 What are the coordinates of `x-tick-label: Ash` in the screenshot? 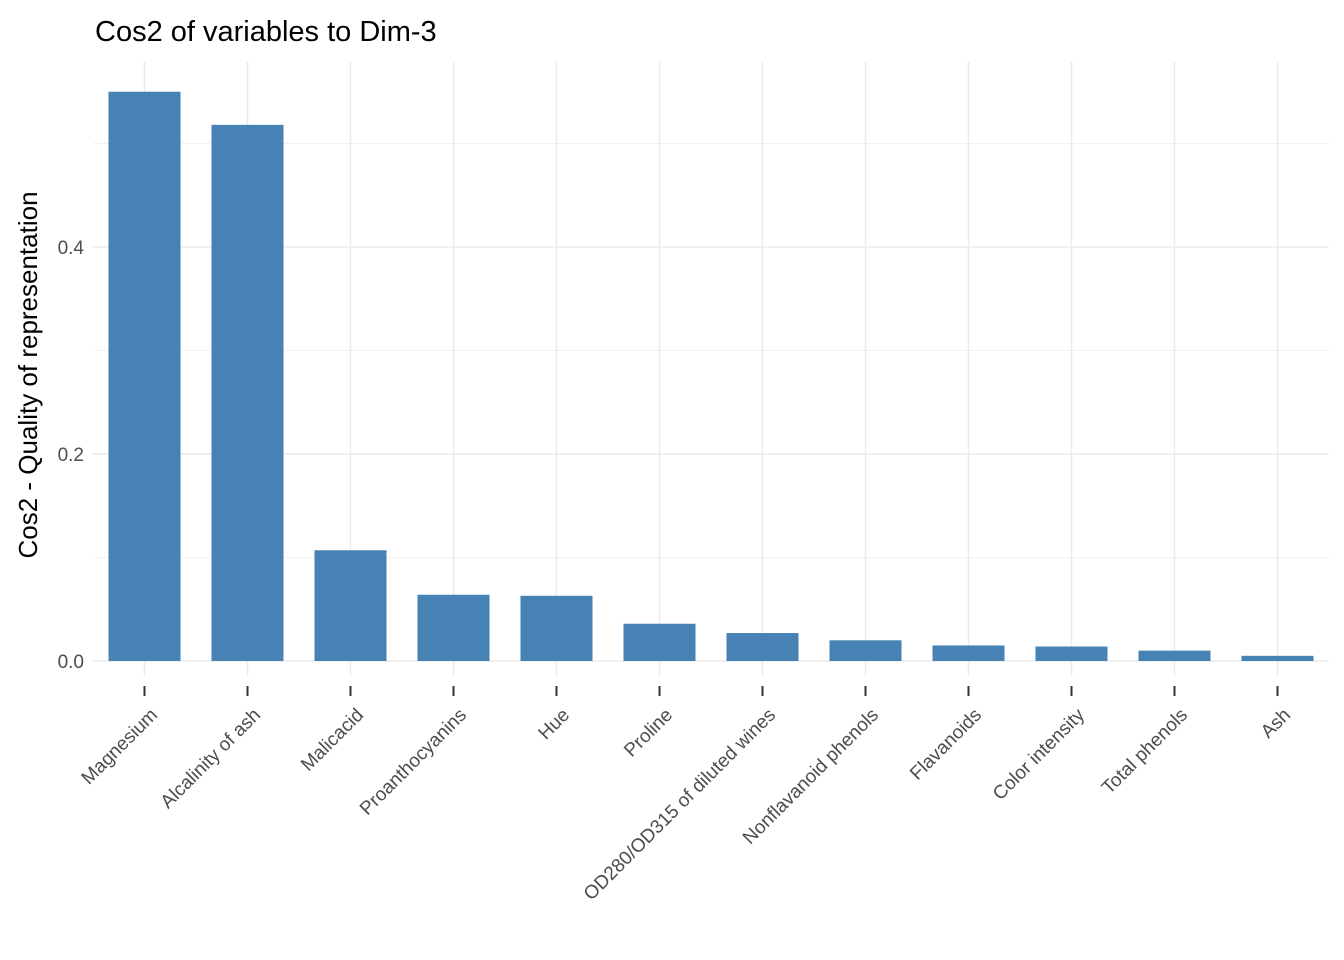 It's located at (1276, 724).